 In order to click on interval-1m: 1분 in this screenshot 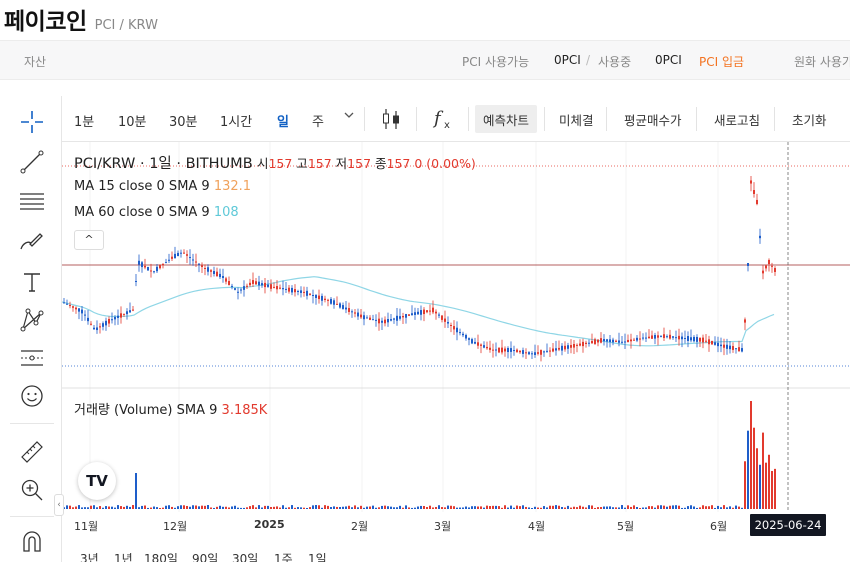, I will do `click(84, 122)`.